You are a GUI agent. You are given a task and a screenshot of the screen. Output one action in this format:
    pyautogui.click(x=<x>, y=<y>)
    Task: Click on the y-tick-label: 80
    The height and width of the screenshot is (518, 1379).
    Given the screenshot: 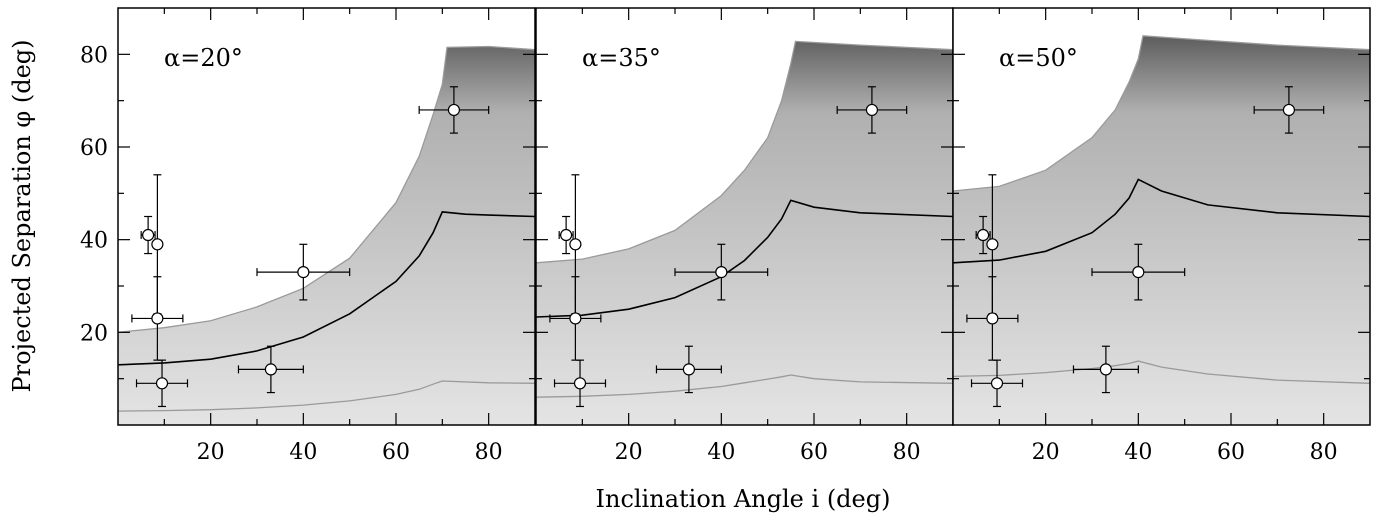 What is the action you would take?
    pyautogui.click(x=94, y=55)
    